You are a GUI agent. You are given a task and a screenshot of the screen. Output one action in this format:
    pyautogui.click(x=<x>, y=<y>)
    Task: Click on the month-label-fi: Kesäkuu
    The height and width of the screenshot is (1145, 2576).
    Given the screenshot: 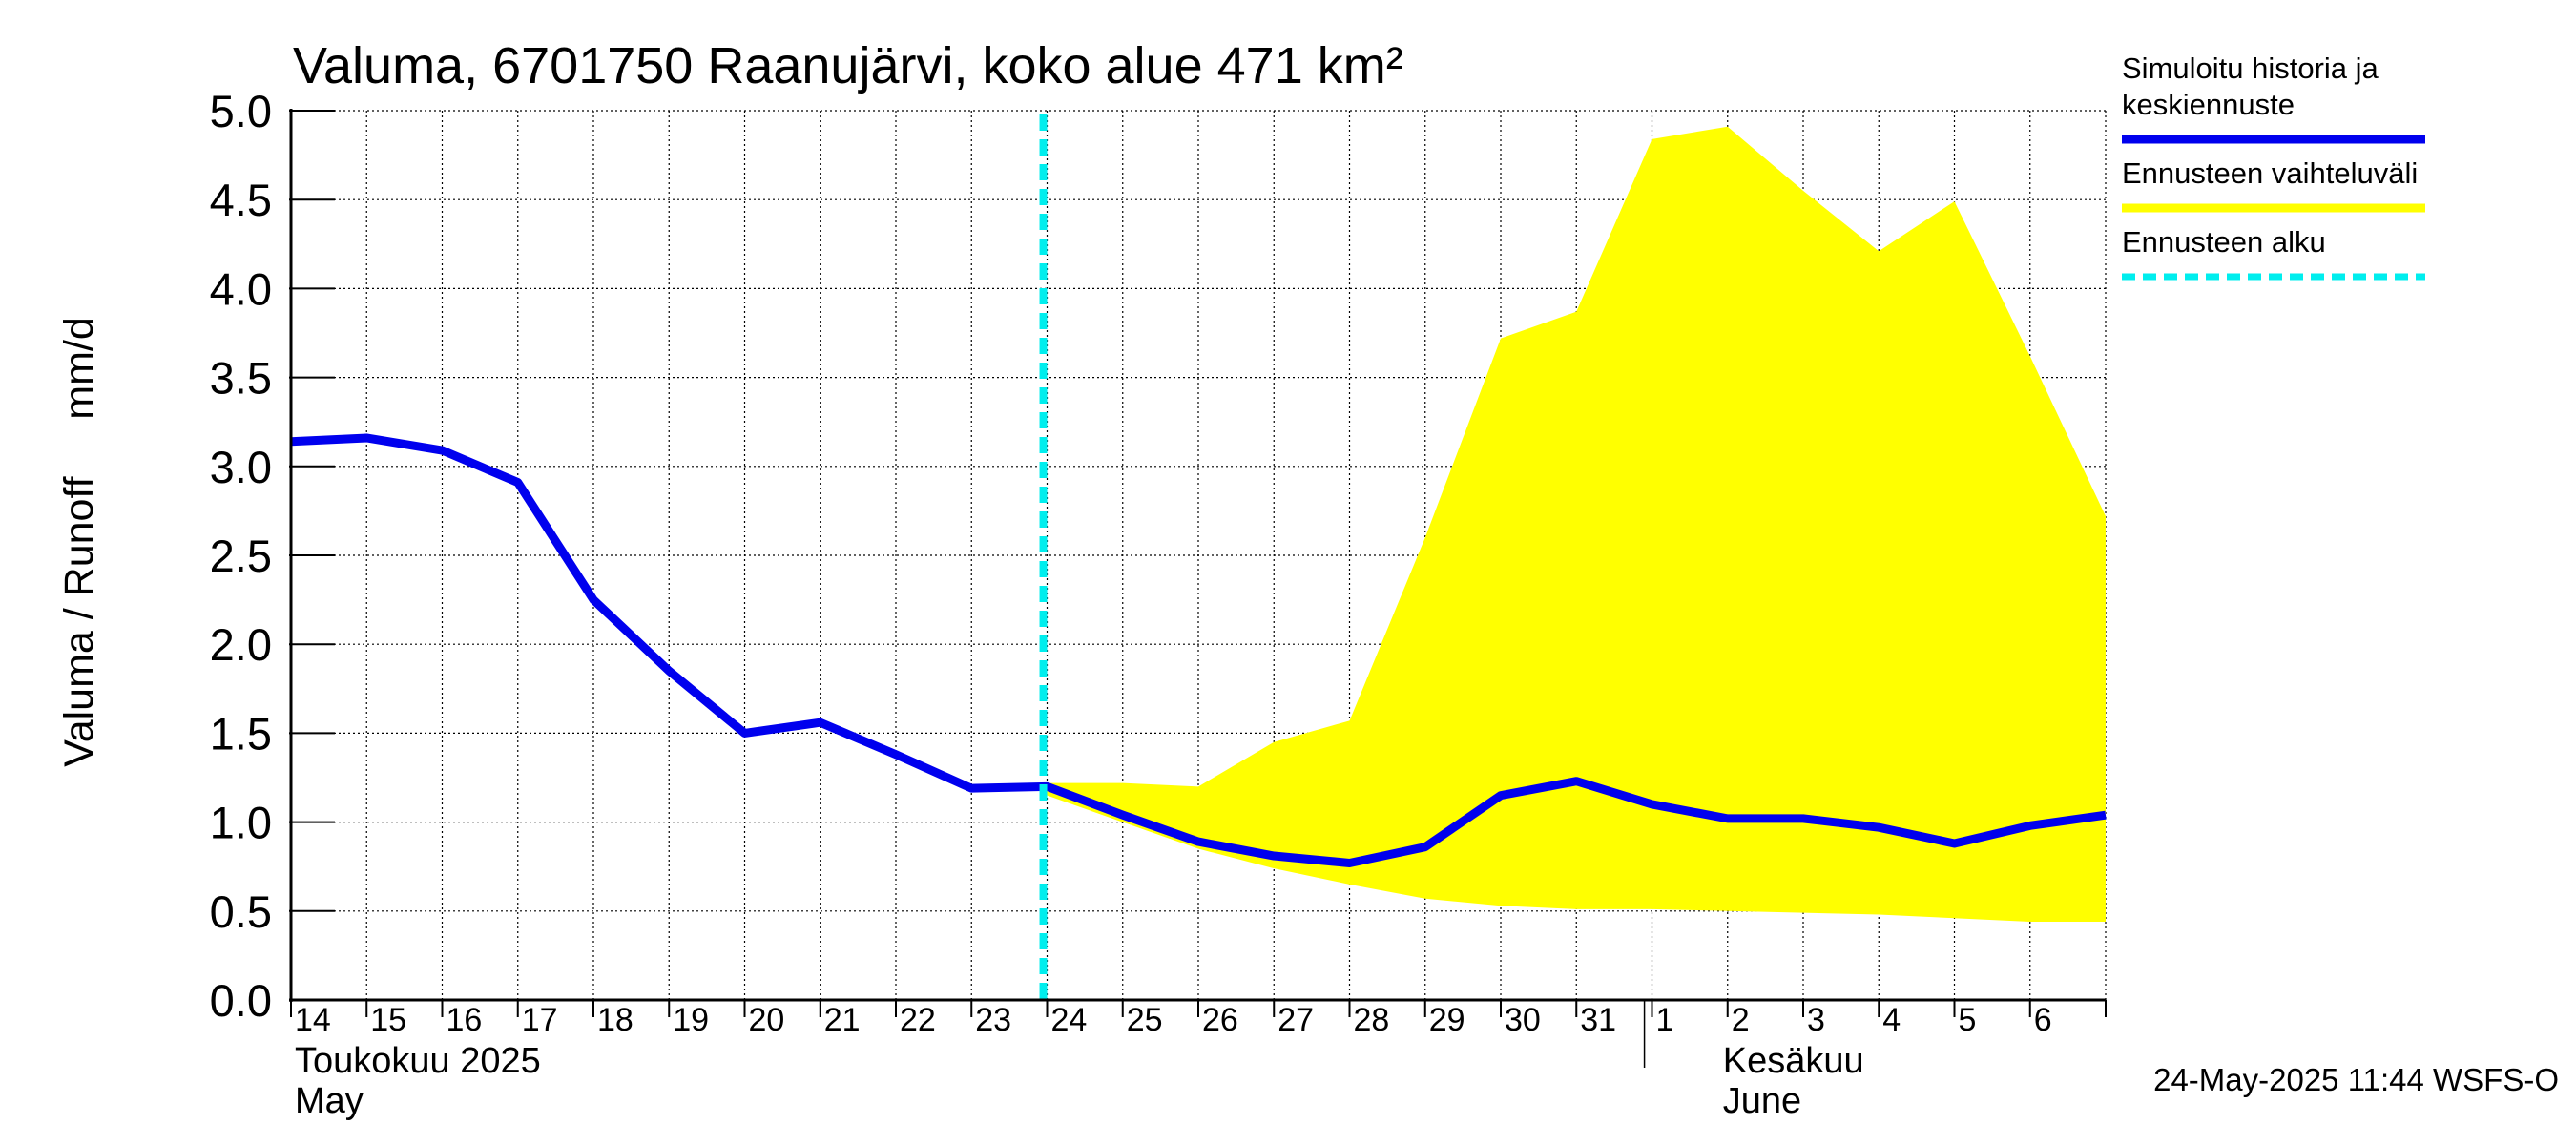 What is the action you would take?
    pyautogui.click(x=1793, y=1061)
    